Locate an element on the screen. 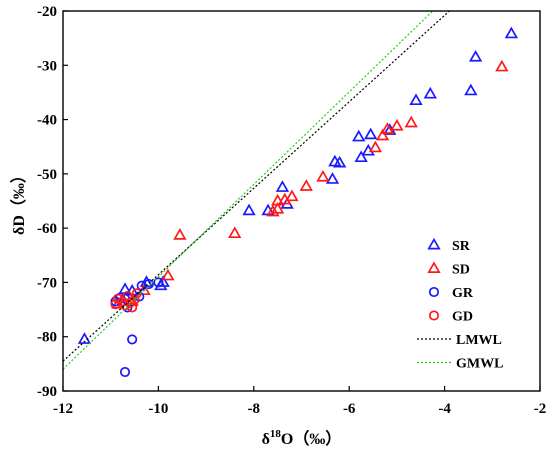 This screenshot has height=455, width=550. legend-sr-marker is located at coordinates (434, 243).